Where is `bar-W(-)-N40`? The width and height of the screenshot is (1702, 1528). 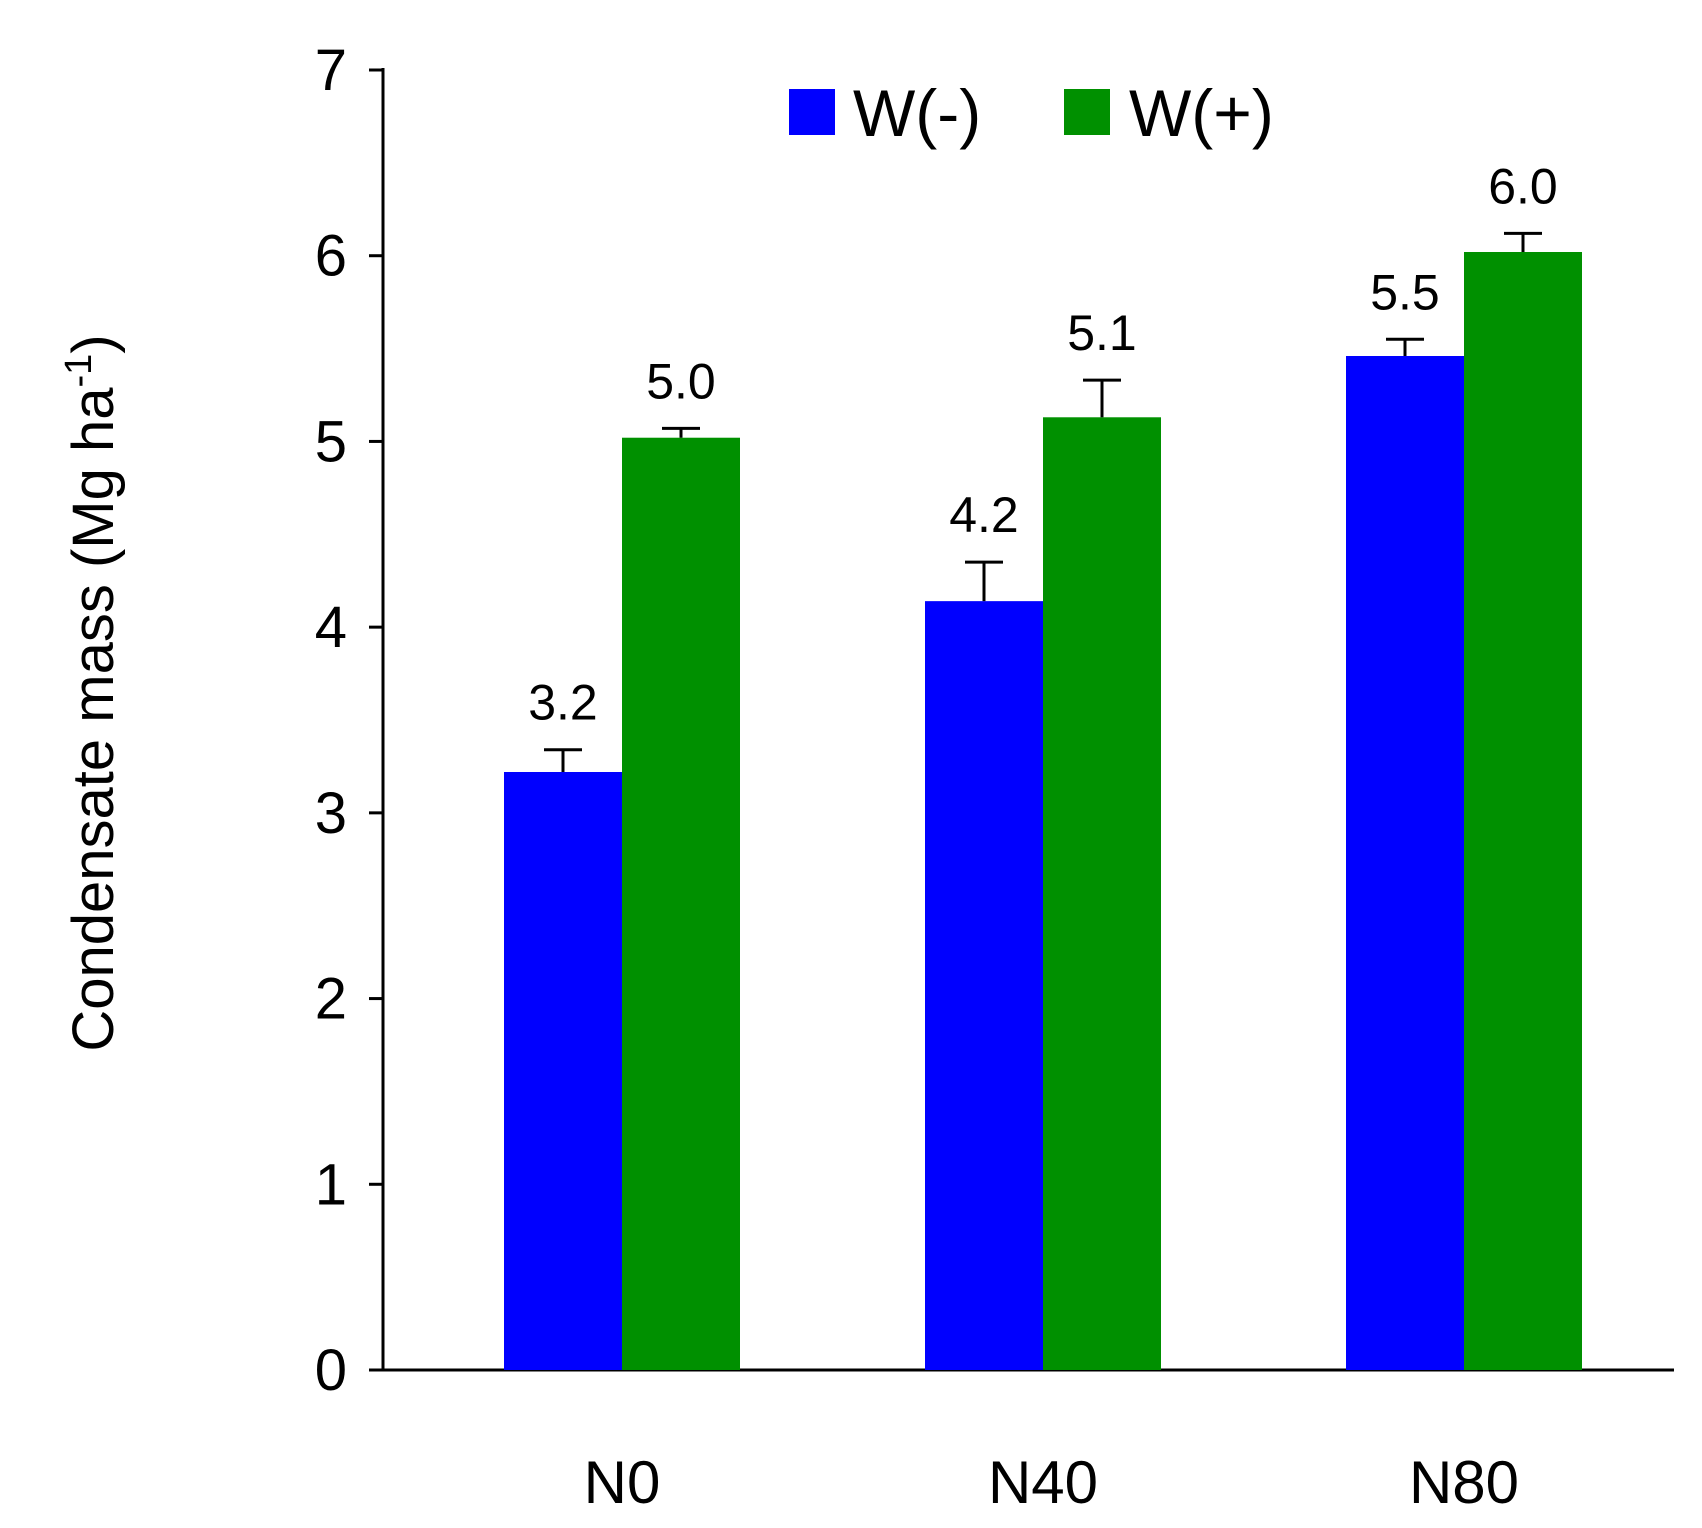 bar-W(-)-N40 is located at coordinates (984, 985).